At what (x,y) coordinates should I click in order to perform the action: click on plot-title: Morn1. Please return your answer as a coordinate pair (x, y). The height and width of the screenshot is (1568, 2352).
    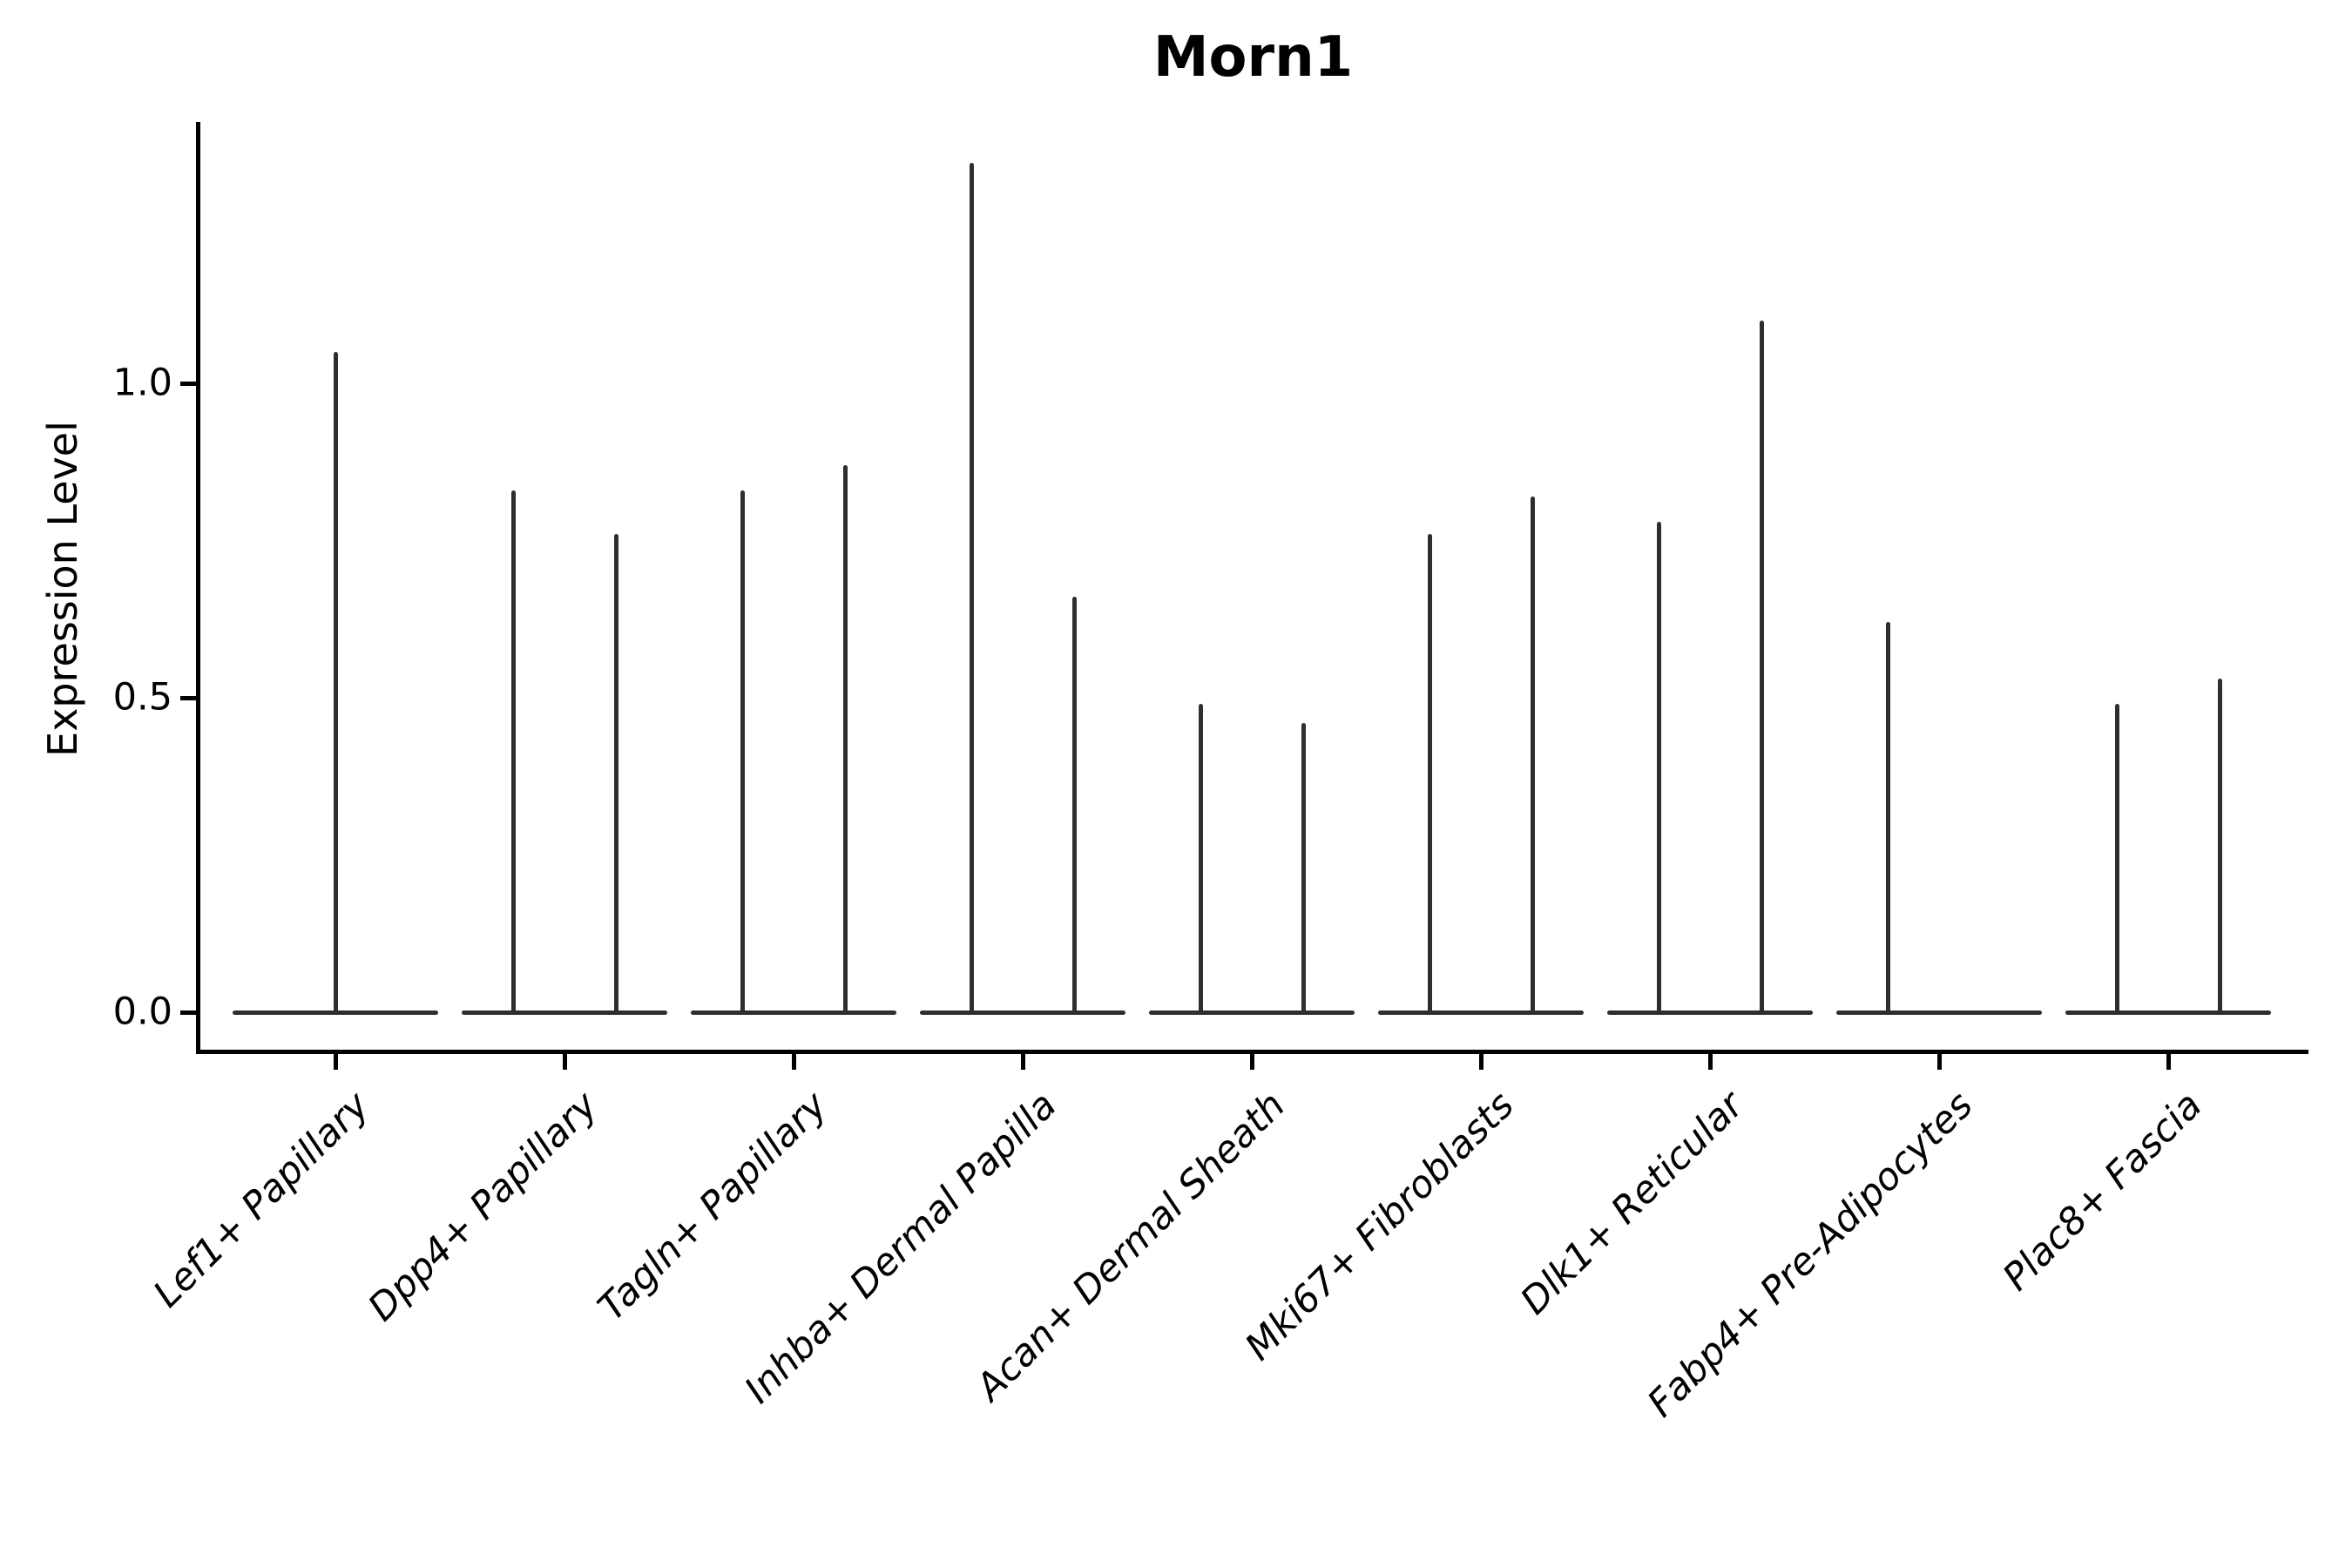
    Looking at the image, I should click on (1253, 58).